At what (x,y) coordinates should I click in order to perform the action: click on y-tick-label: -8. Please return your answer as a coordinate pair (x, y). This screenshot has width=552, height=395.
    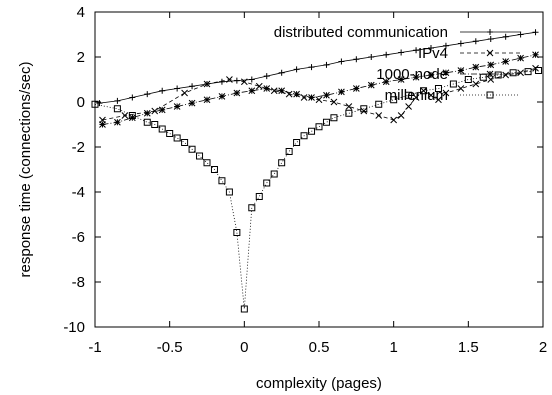
    Looking at the image, I should click on (78, 282).